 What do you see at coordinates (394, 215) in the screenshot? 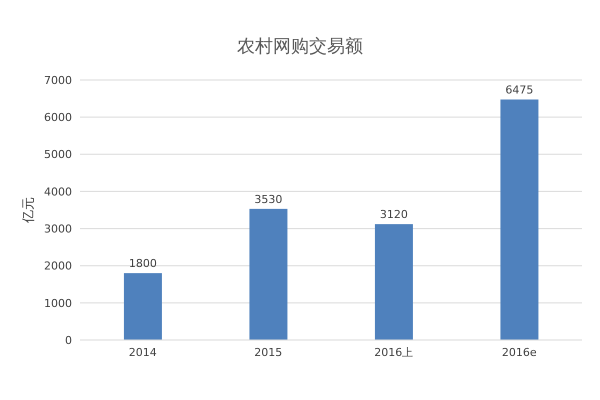
I see `data-label: 3120` at bounding box center [394, 215].